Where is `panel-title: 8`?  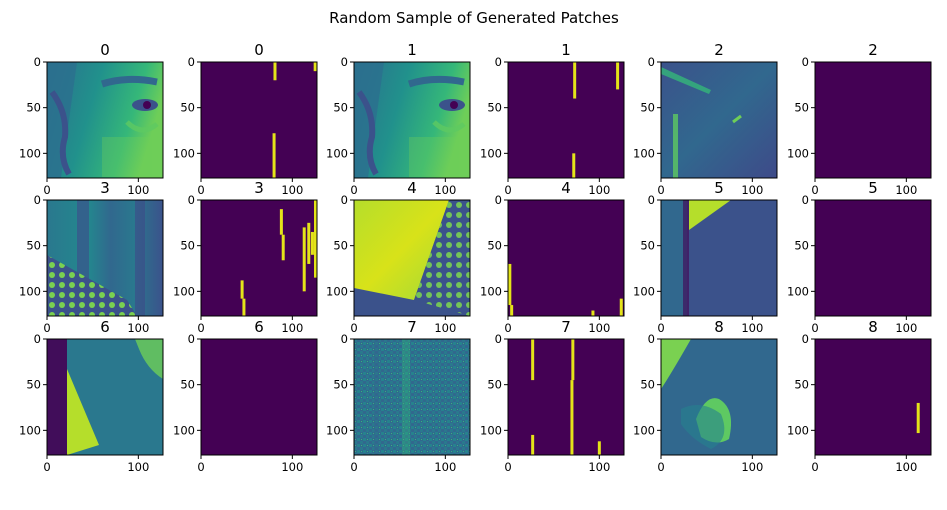 panel-title: 8 is located at coordinates (719, 327).